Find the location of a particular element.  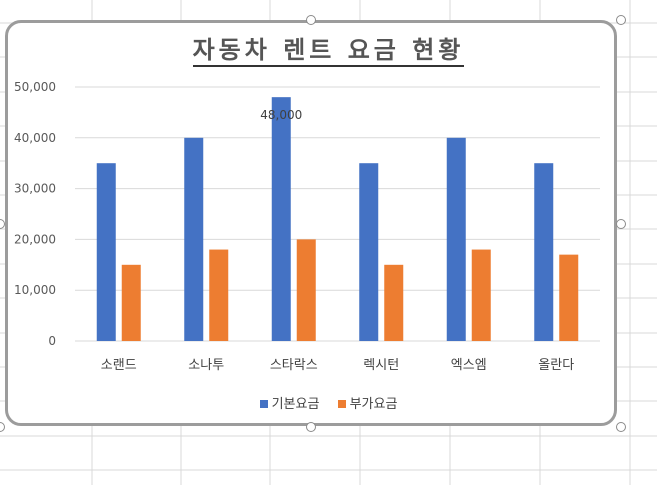

legend-item-extra-fee: 부가요금 is located at coordinates (367, 402).